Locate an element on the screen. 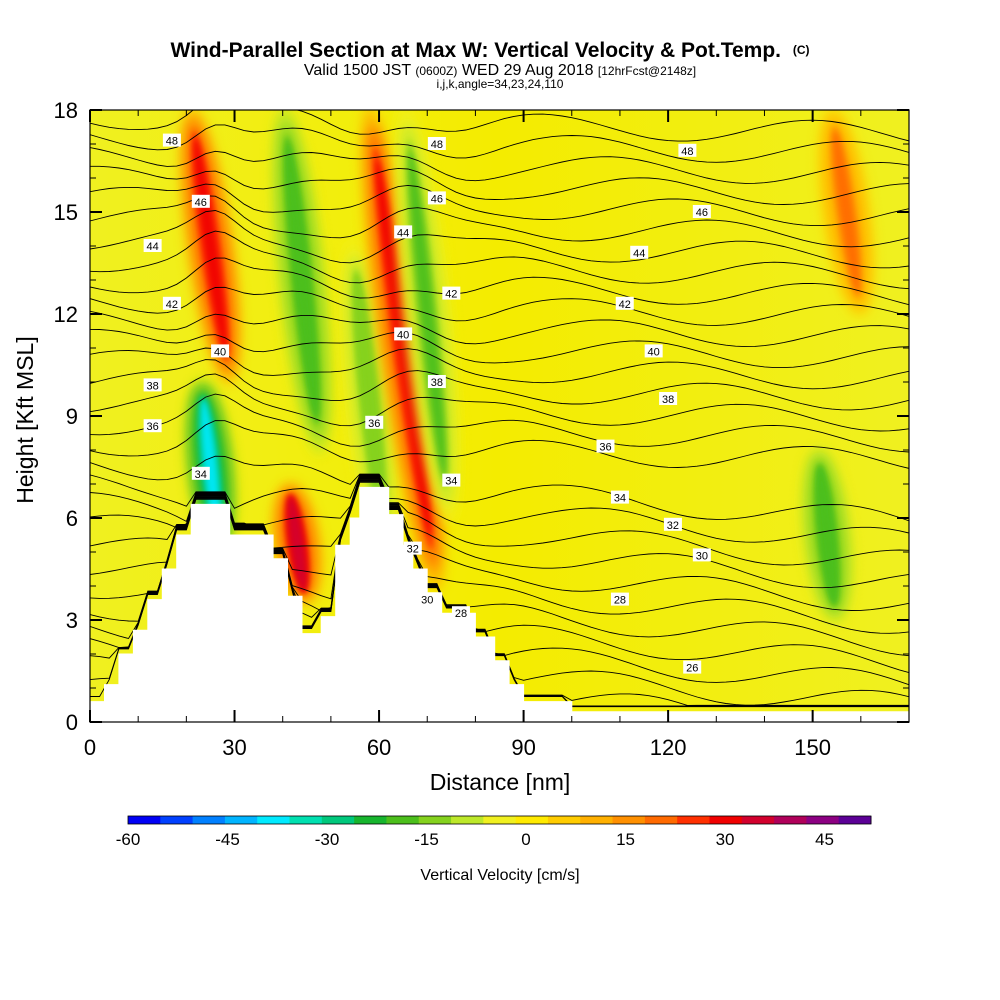  colorbar-tick-label--45: -45 is located at coordinates (227, 839).